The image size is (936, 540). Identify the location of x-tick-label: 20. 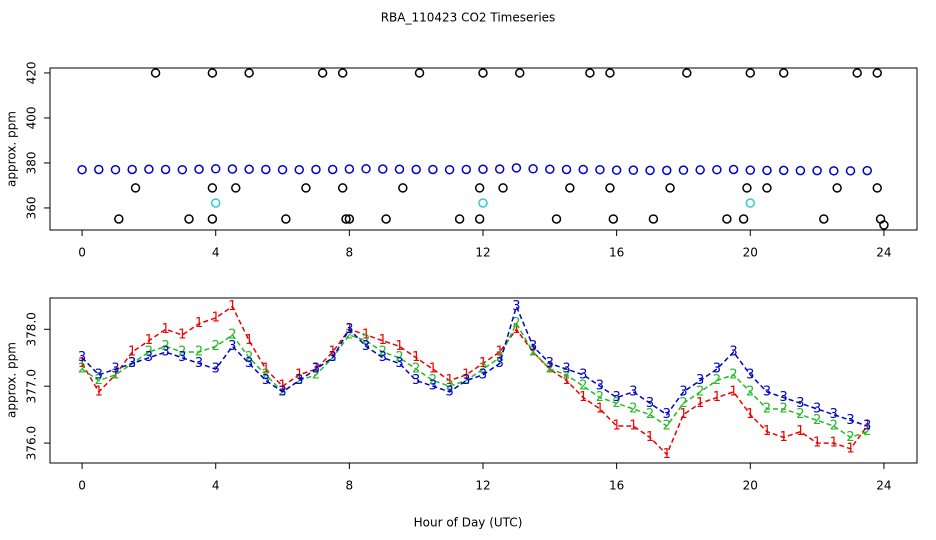
(750, 486).